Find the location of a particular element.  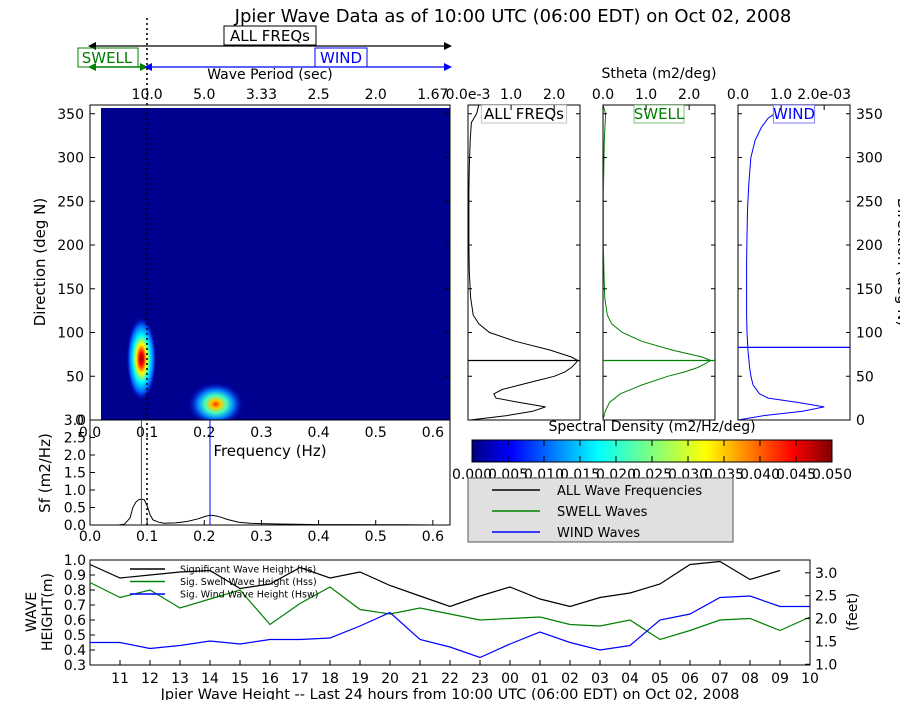

history-x-tick-label: 07 is located at coordinates (720, 679).